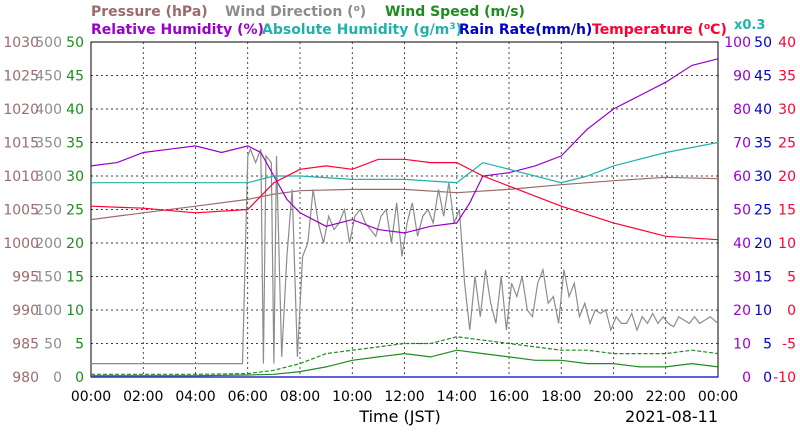  What do you see at coordinates (75, 177) in the screenshot?
I see `wind-speed-tick-label: 30` at bounding box center [75, 177].